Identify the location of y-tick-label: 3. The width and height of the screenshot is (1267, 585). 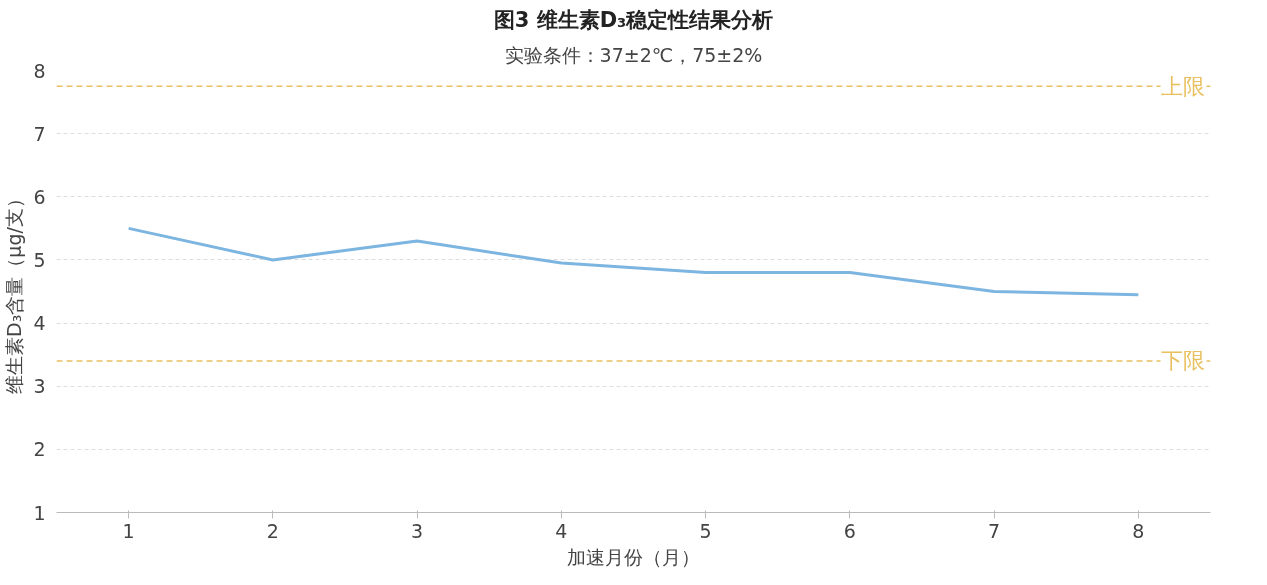
(39, 386).